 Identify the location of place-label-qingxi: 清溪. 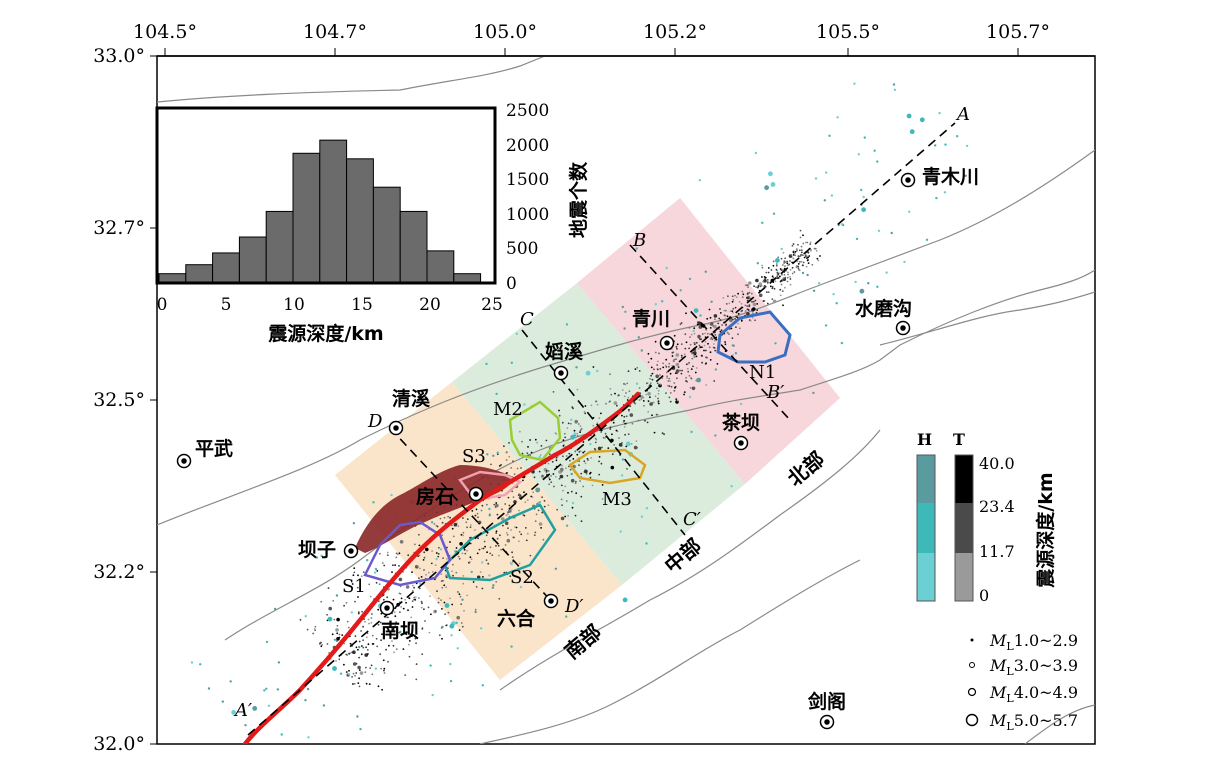
(411, 398).